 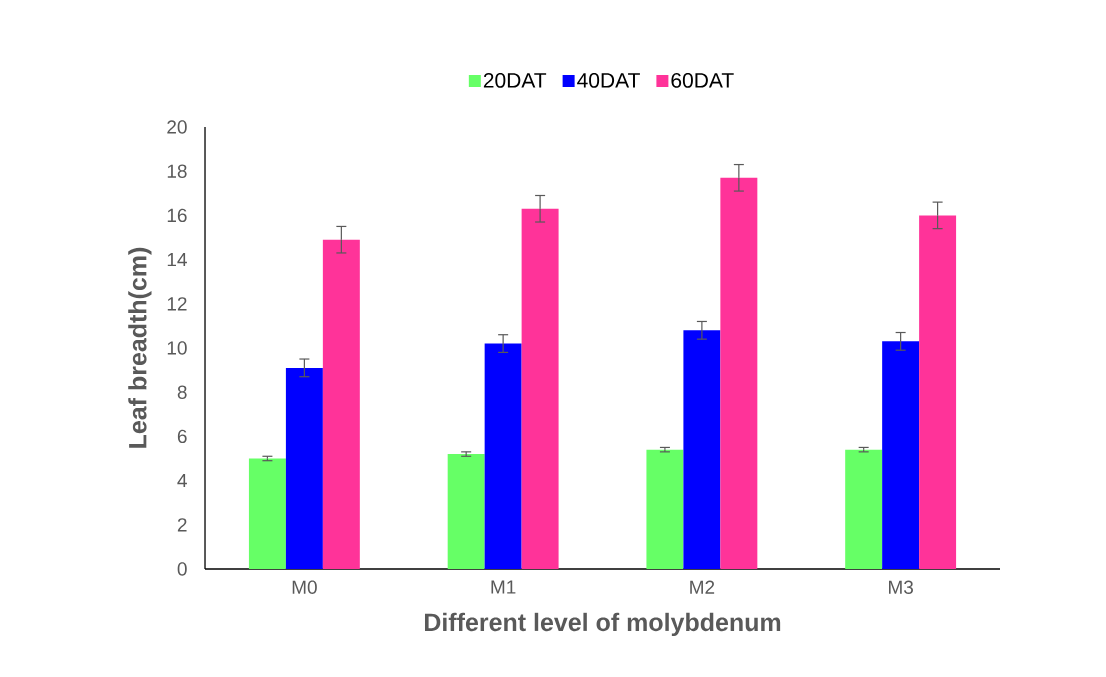 What do you see at coordinates (182, 392) in the screenshot?
I see `y-tick-label: 8` at bounding box center [182, 392].